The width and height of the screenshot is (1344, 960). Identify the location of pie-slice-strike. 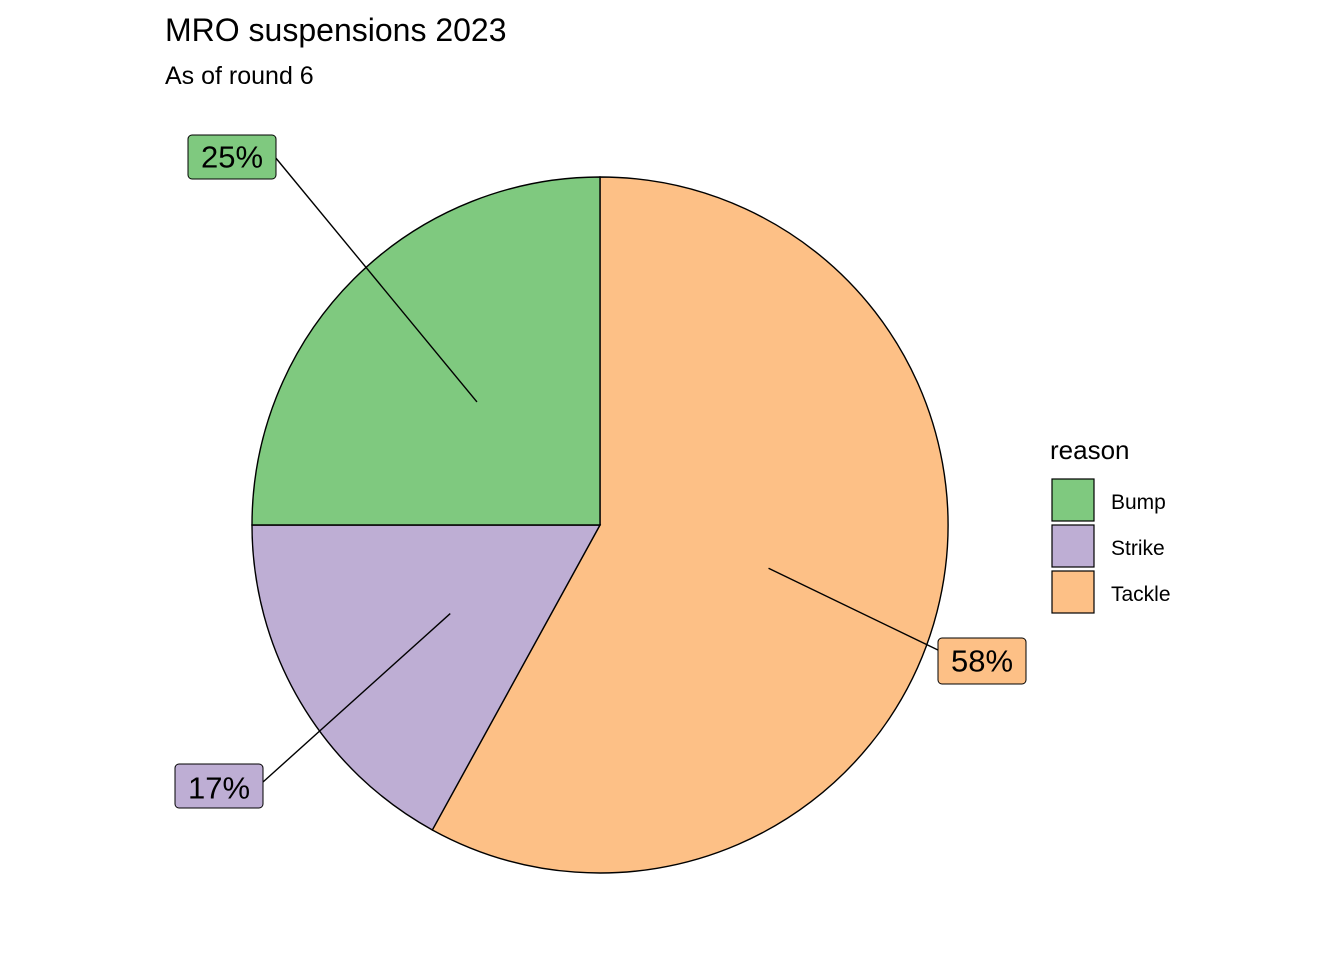
(426, 677).